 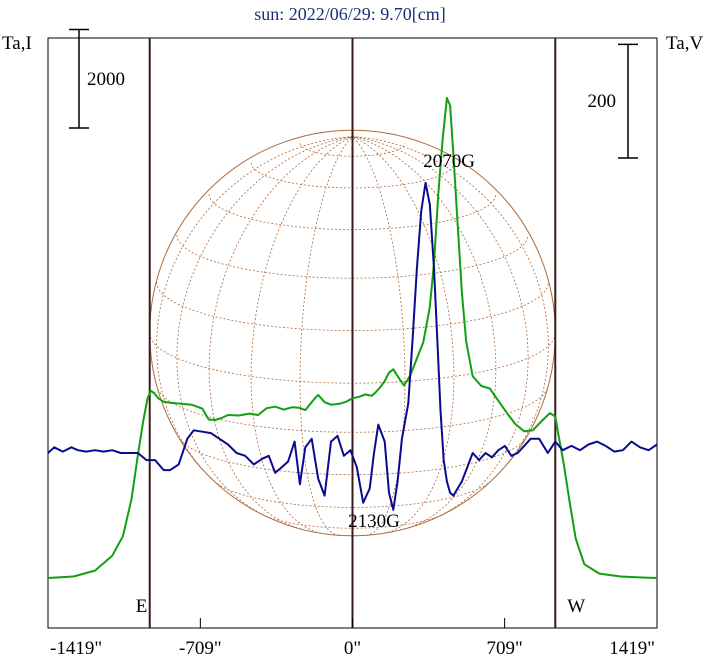 I want to click on west-limb-label: W, so click(x=576, y=606).